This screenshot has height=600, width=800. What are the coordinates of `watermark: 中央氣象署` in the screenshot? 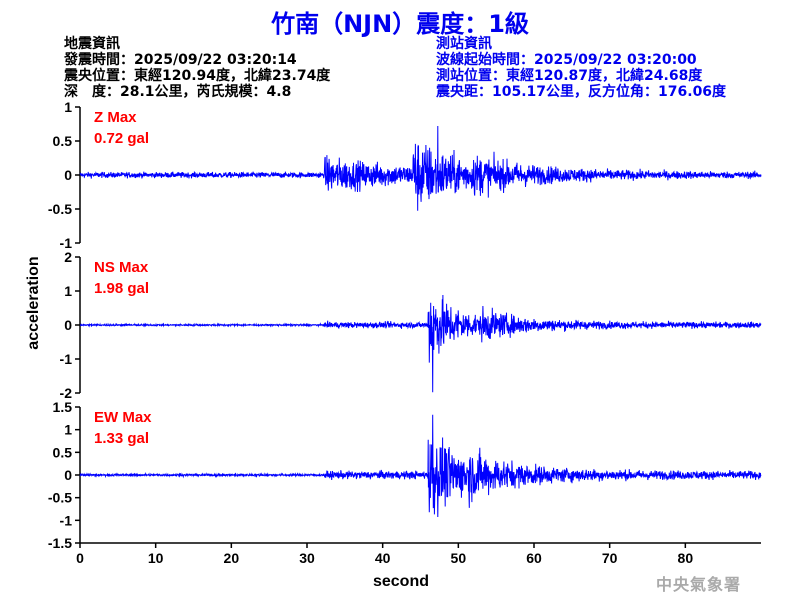 It's located at (699, 584).